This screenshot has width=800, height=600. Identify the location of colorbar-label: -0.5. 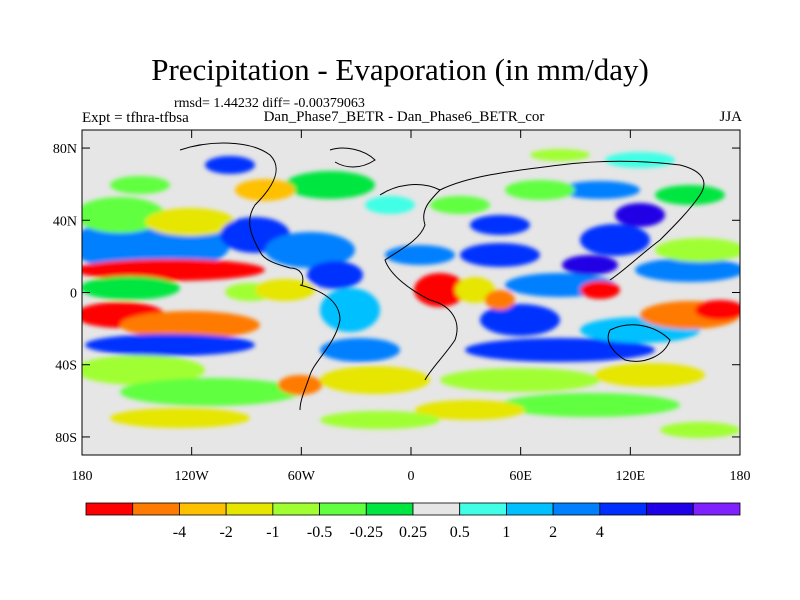
(319, 532).